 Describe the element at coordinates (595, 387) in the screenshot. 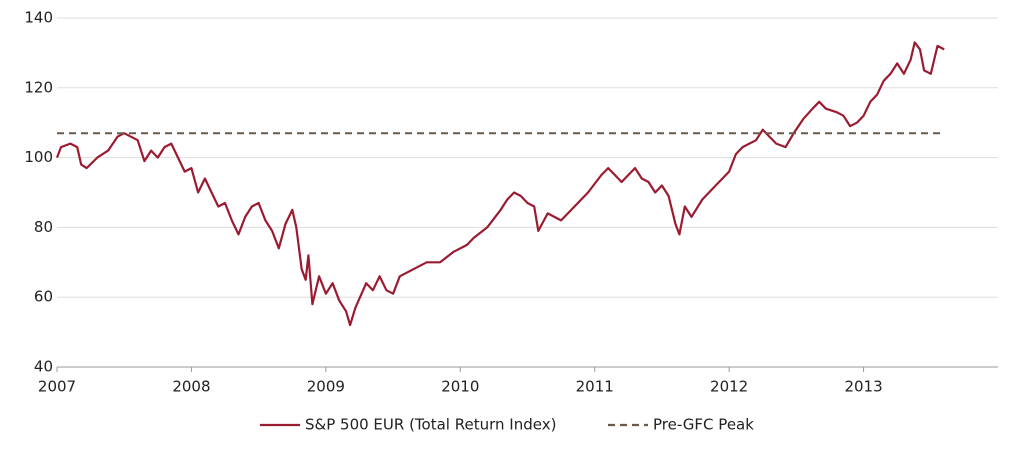

I see `x-tick-label: 2011` at that location.